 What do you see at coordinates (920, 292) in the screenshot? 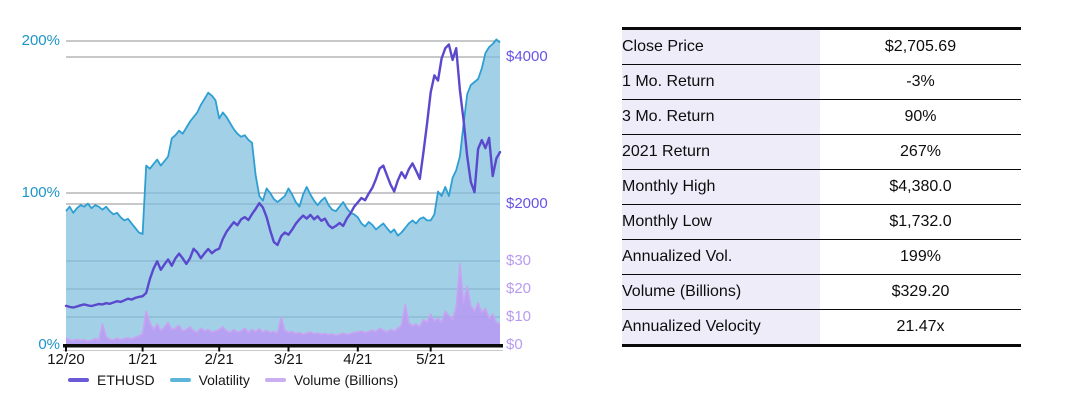
I see `metric-value: $329.20` at bounding box center [920, 292].